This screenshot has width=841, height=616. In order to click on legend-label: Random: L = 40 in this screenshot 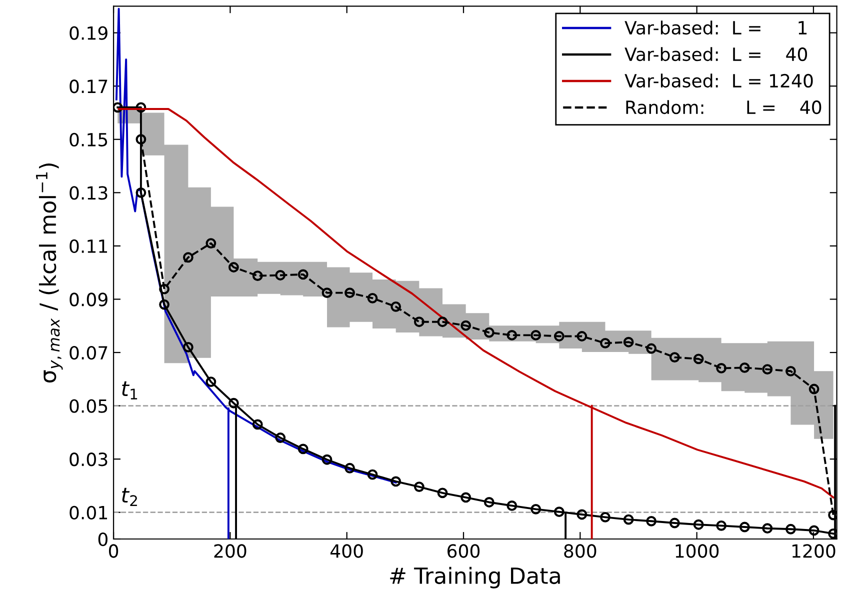, I will do `click(724, 107)`.